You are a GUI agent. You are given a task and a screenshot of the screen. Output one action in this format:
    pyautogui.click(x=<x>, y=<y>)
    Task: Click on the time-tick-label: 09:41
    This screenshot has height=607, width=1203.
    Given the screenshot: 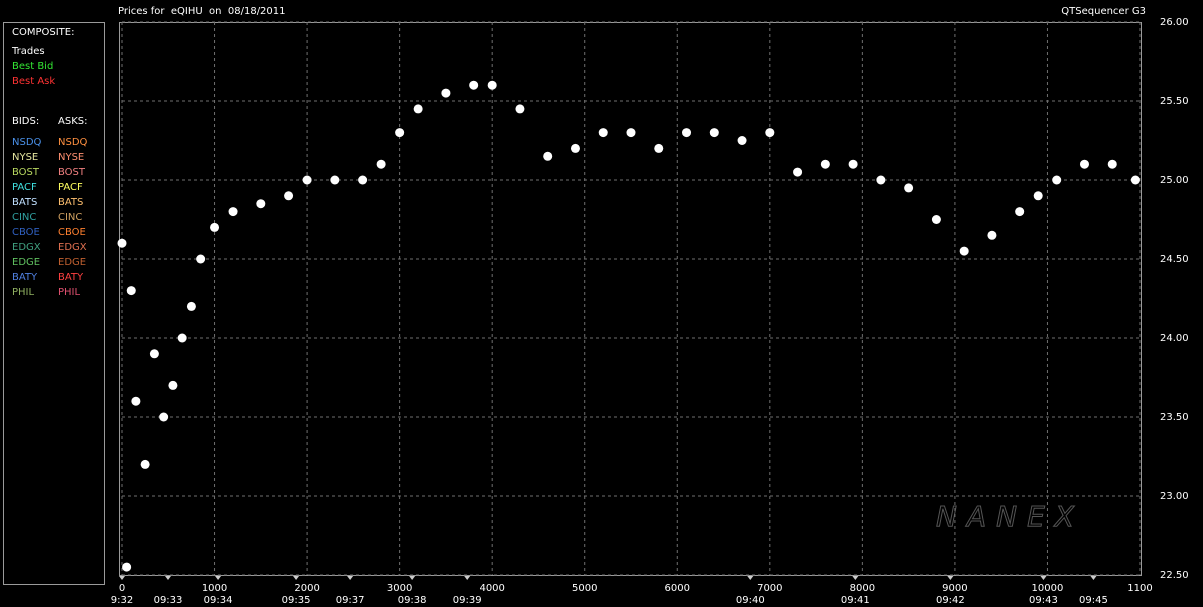 What is the action you would take?
    pyautogui.click(x=855, y=600)
    